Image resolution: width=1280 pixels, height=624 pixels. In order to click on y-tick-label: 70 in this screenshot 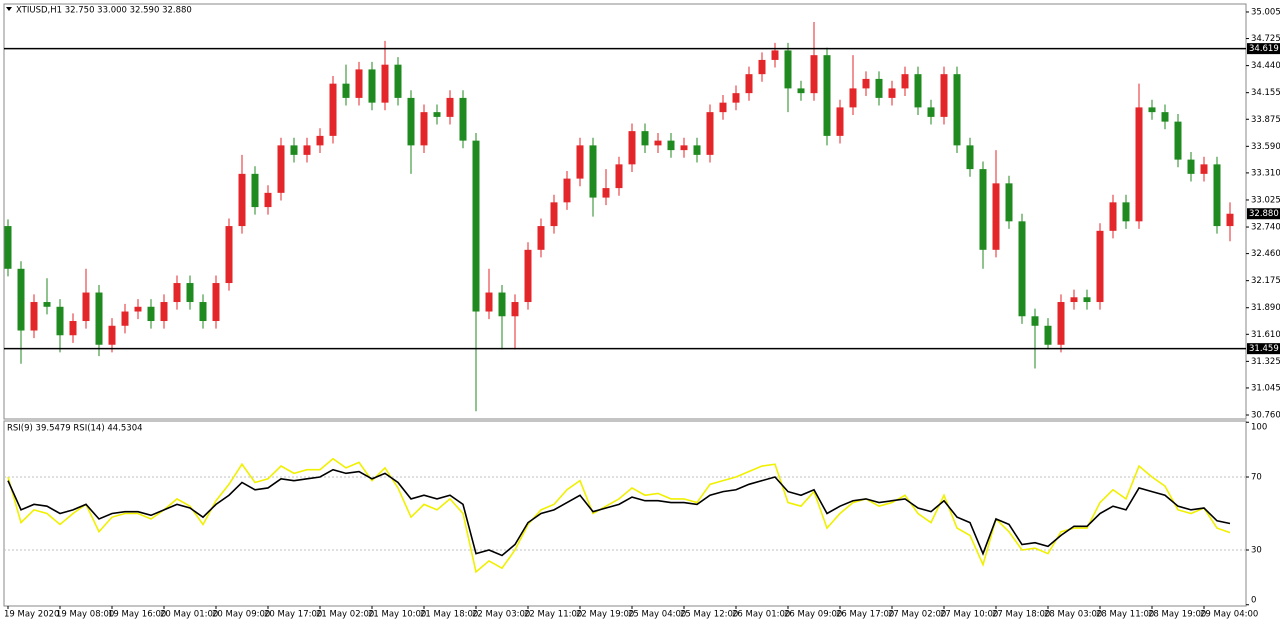, I will do `click(1256, 478)`.